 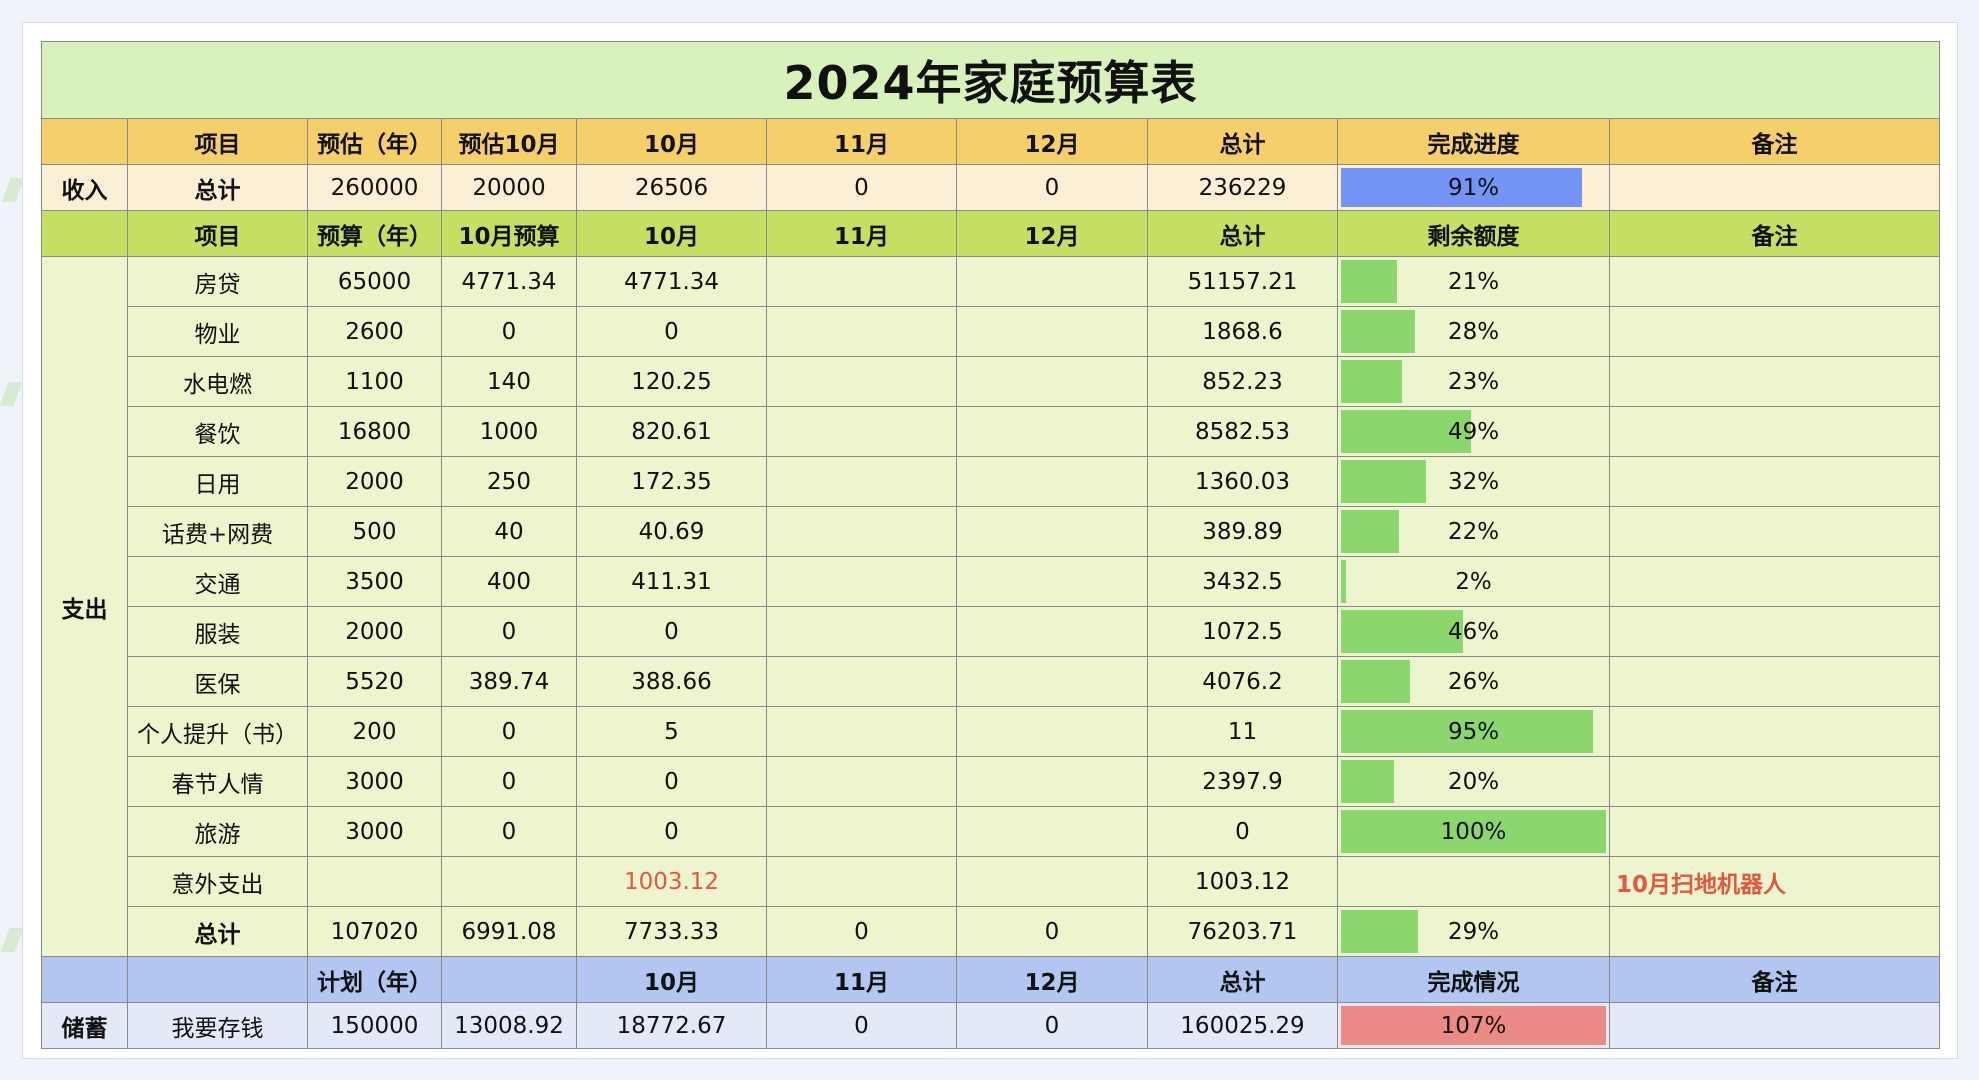 I want to click on income-note, so click(x=1774, y=187).